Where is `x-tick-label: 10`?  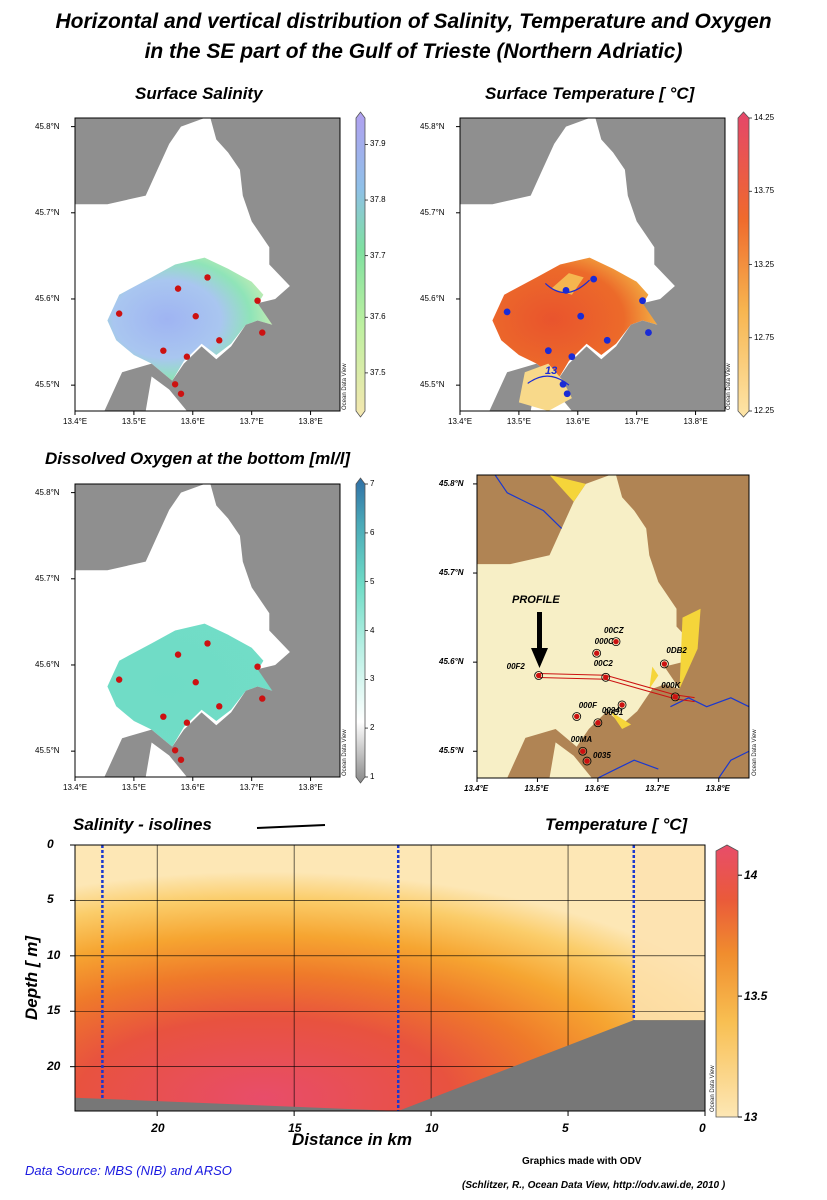
x-tick-label: 10 is located at coordinates (432, 1128).